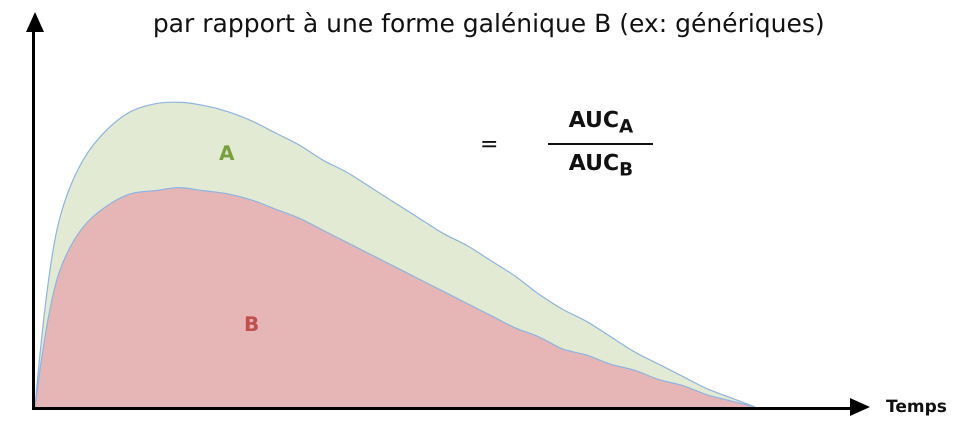  I want to click on annotation: AUC$_{B}$, so click(601, 166).